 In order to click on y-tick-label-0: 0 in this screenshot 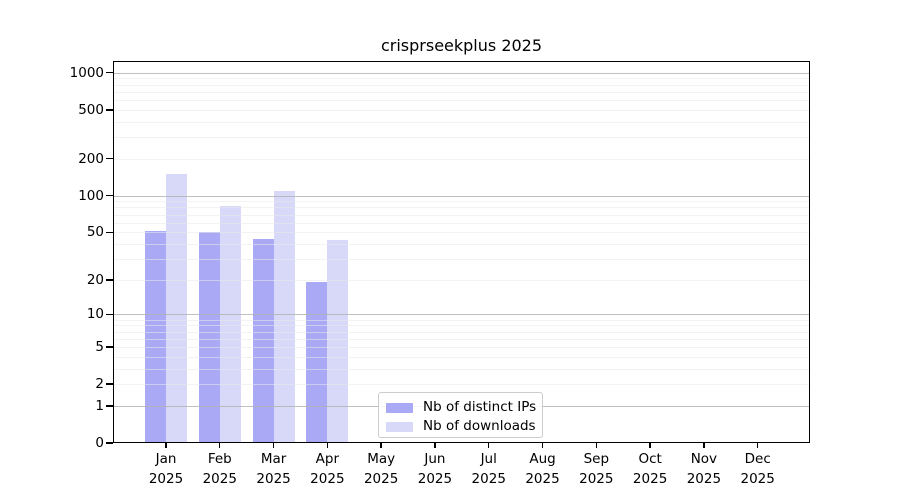, I will do `click(99, 443)`.